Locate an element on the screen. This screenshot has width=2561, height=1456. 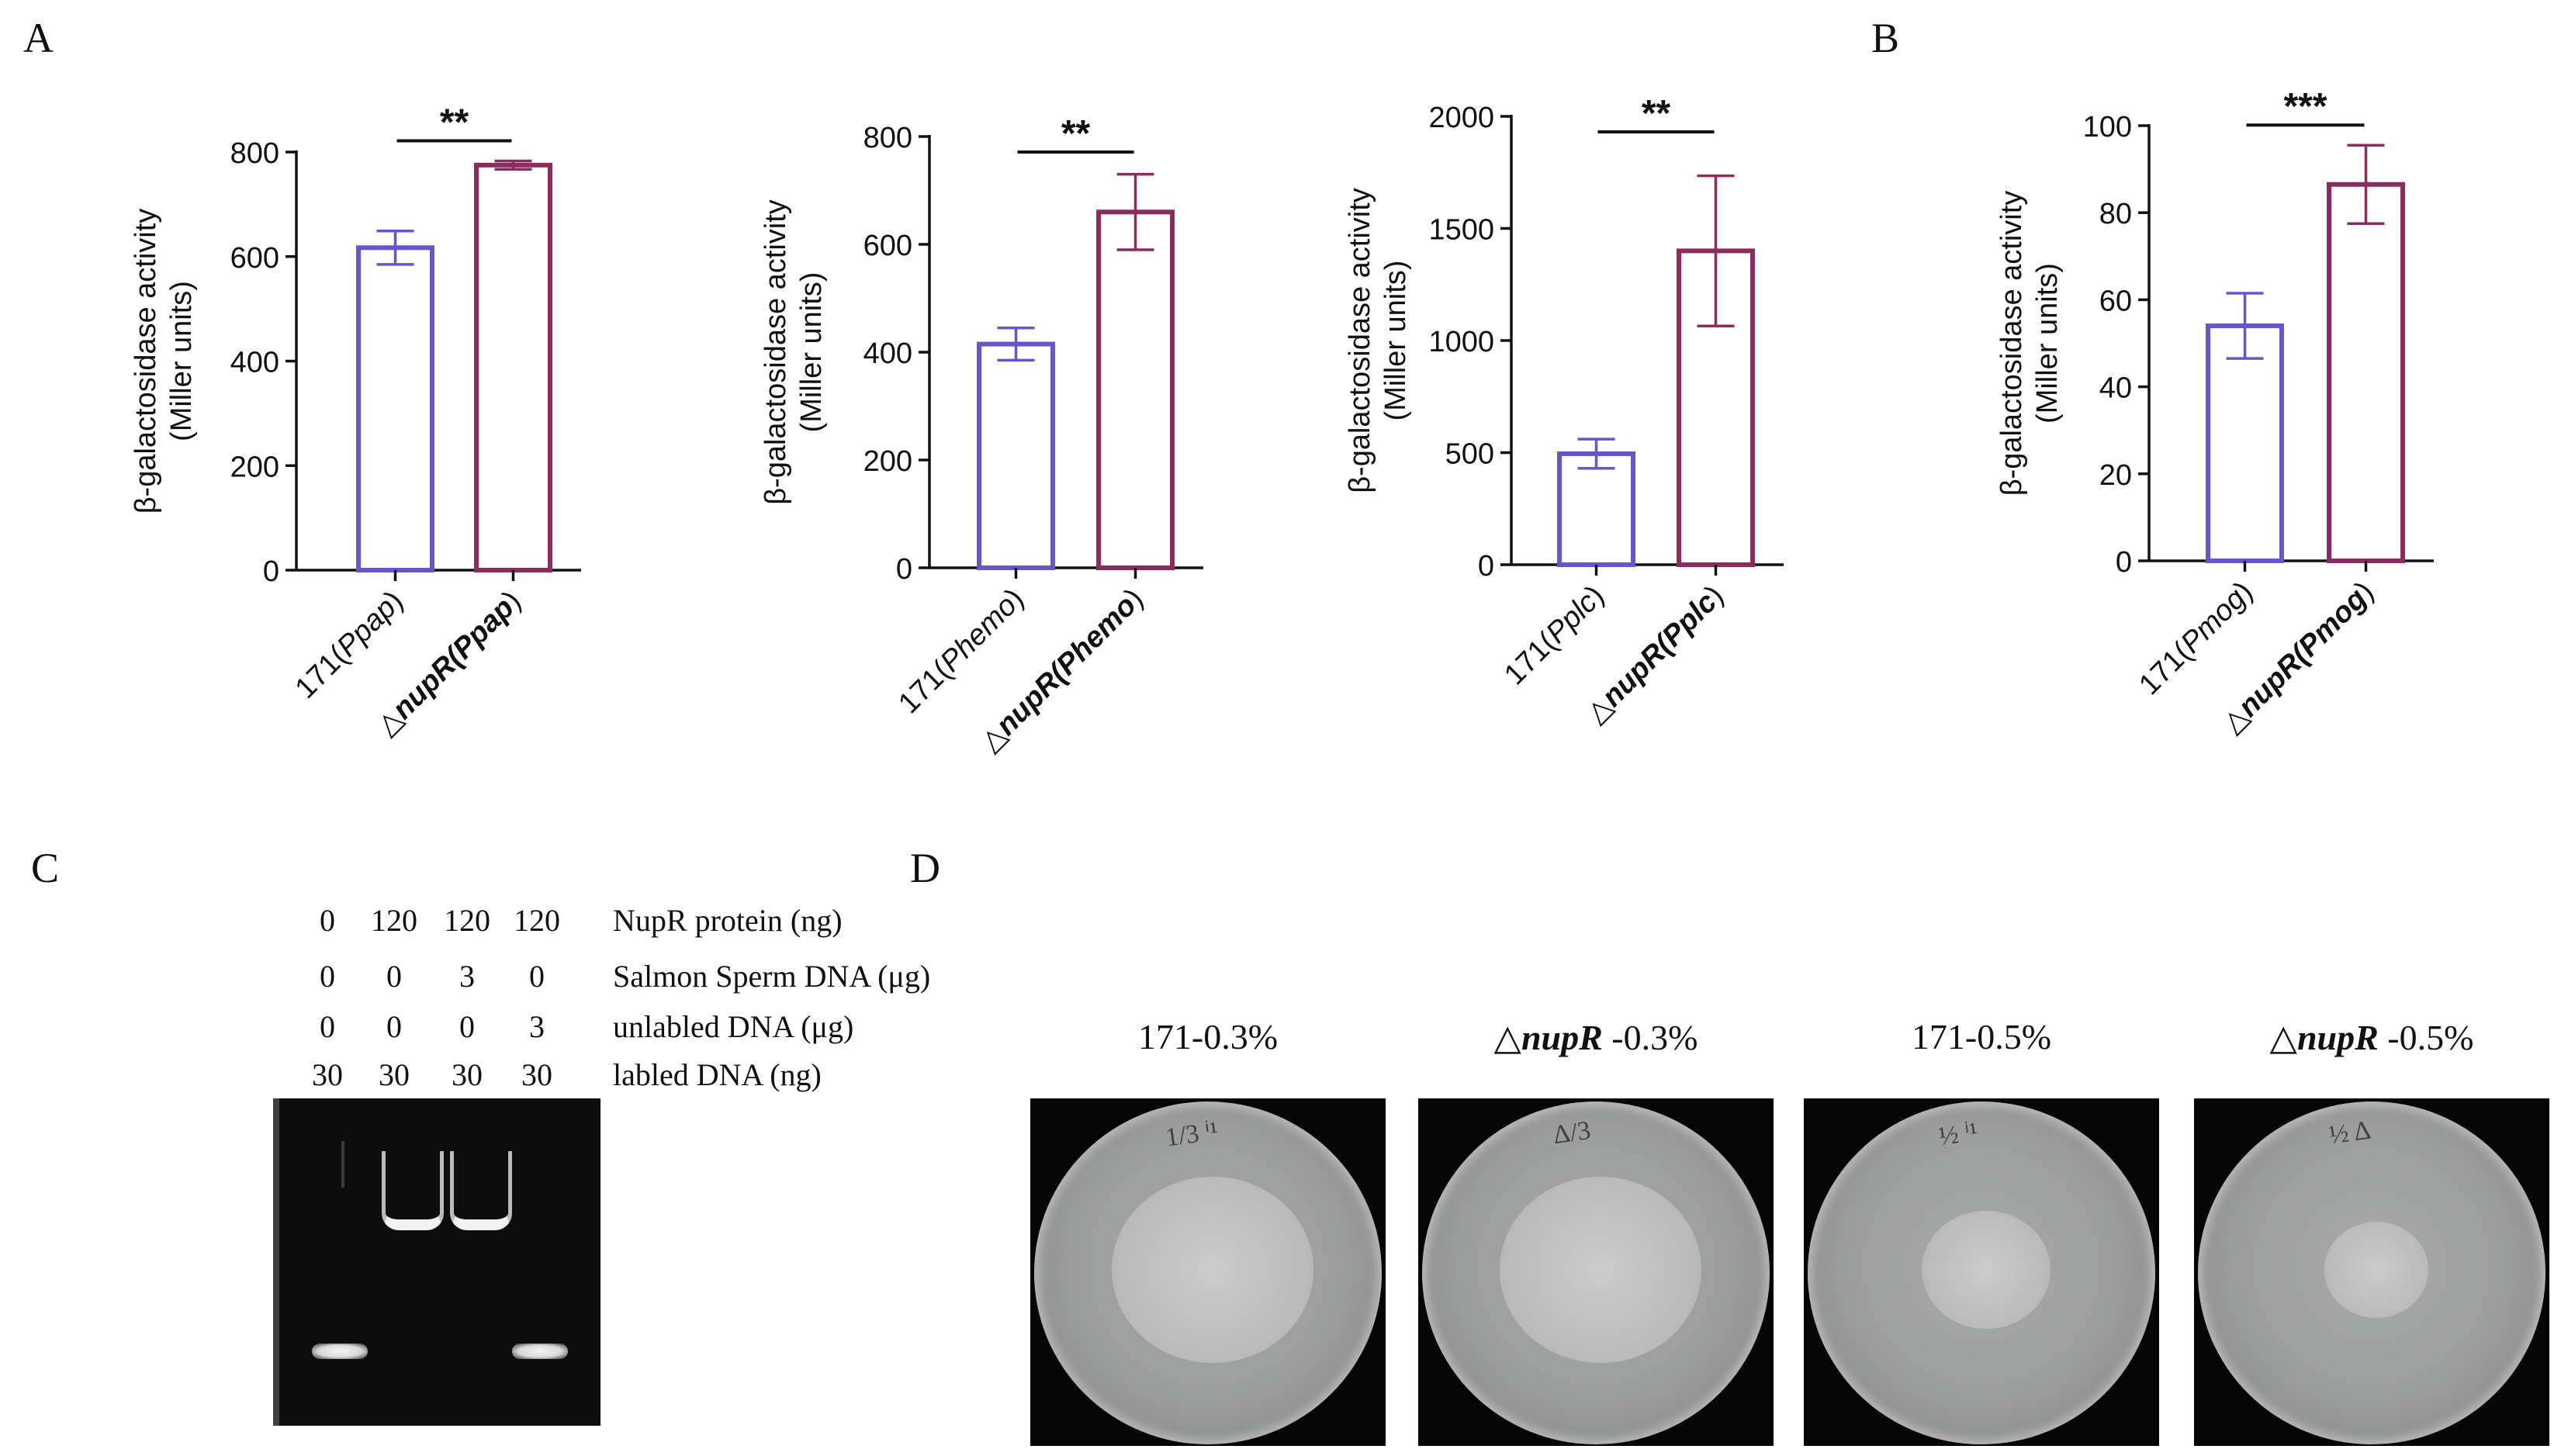
handwritten-mark: ½ ⁱ¹ is located at coordinates (1958, 1134).